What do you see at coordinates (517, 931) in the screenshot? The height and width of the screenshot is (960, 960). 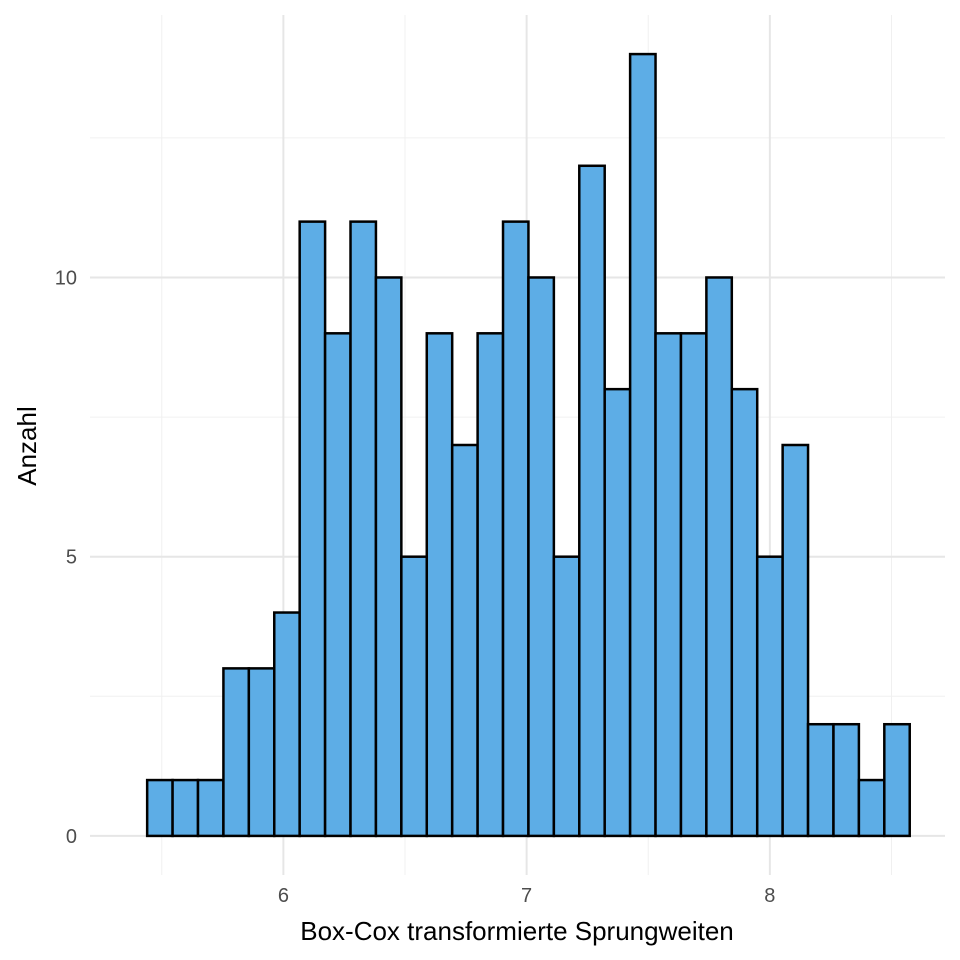 I see `x-axis-title: Box-Cox transformierte Sprungweiten` at bounding box center [517, 931].